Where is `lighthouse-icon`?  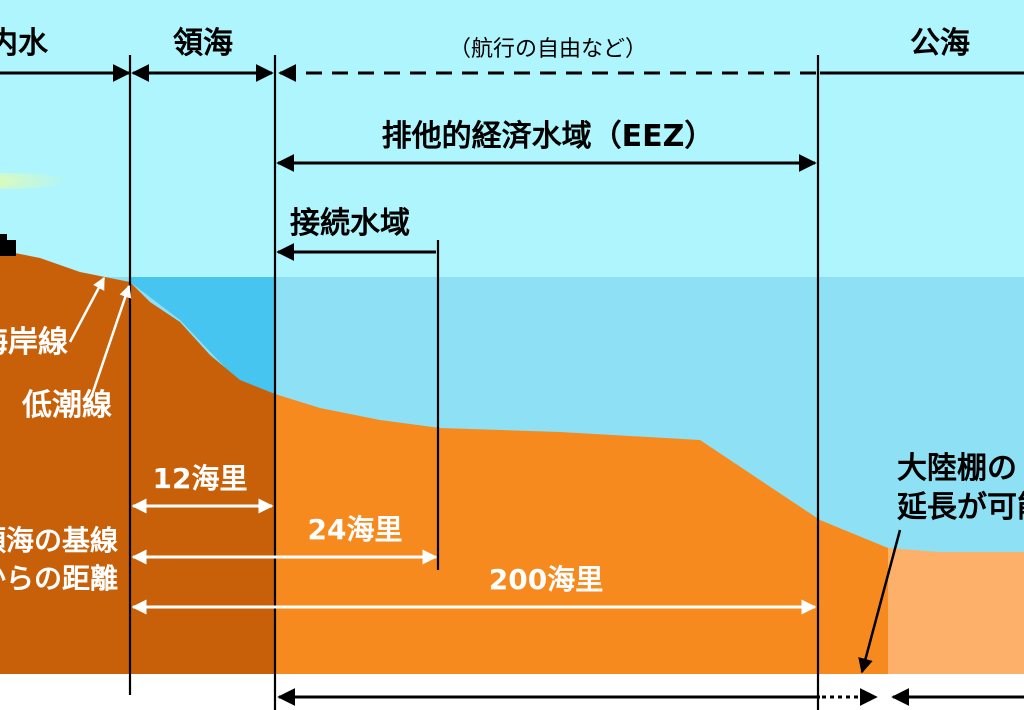
lighthouse-icon is located at coordinates (8, 248).